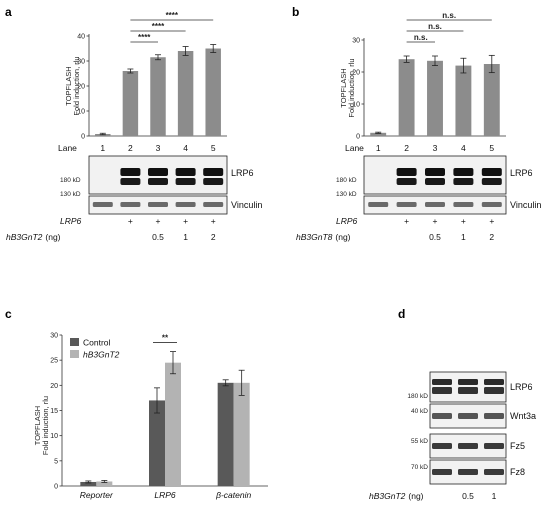 The height and width of the screenshot is (511, 550). Describe the element at coordinates (54, 411) in the screenshot. I see `y-tick-label: 15` at that location.